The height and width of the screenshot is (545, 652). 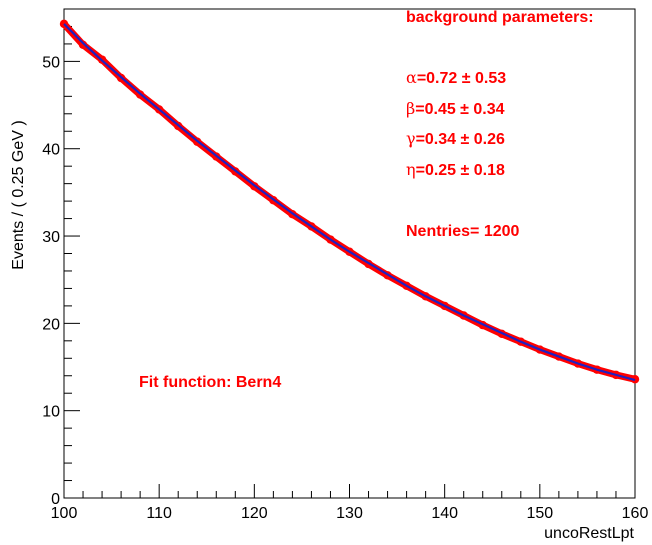 I want to click on alpha-parameter: α=0.72 ± 0.53, so click(x=456, y=77).